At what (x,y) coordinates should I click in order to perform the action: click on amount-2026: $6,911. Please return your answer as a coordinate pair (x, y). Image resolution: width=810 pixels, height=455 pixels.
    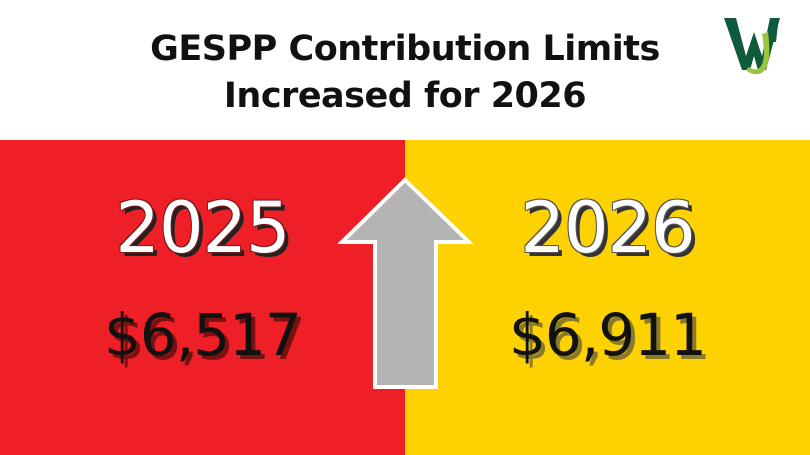
    Looking at the image, I should click on (608, 335).